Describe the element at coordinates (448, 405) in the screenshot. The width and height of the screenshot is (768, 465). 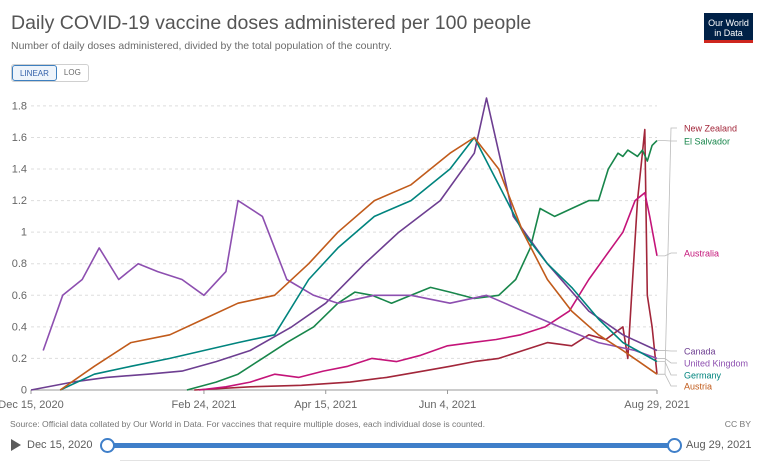
I see `x-tick-label: Jun 4, 2021` at that location.